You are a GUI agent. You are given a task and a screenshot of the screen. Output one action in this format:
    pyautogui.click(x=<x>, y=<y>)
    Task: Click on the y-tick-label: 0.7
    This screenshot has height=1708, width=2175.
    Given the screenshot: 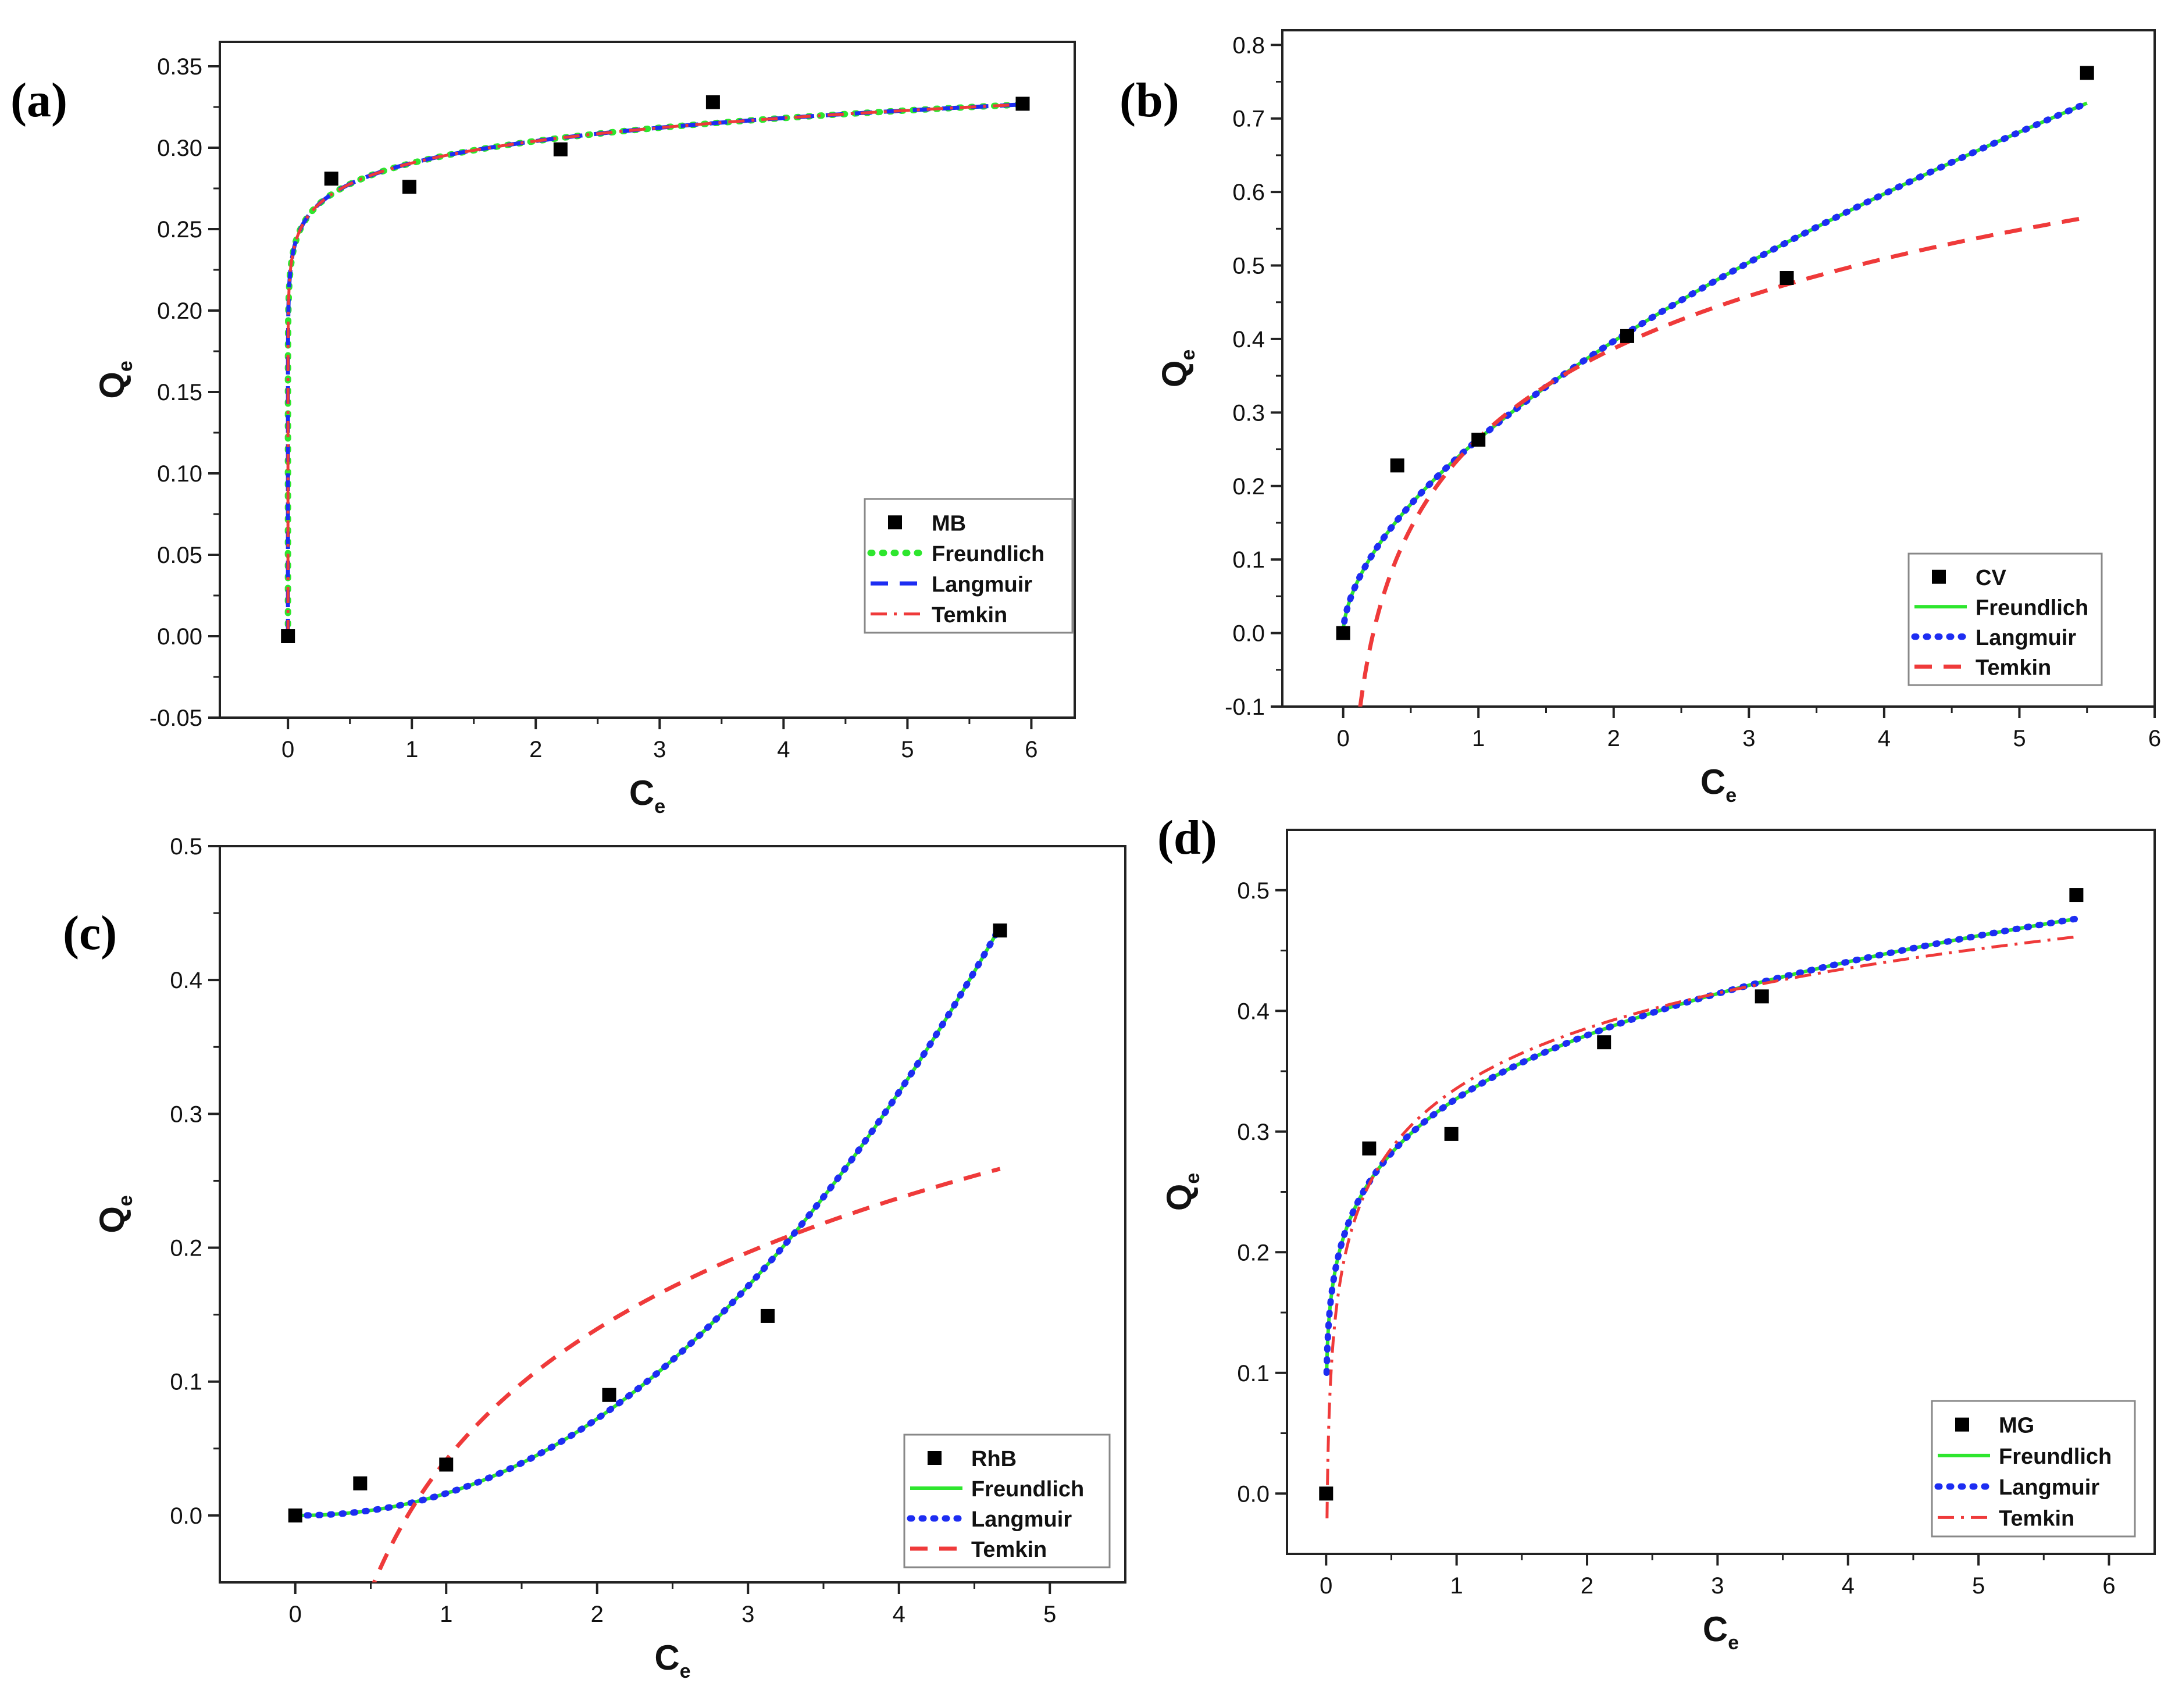 What is the action you would take?
    pyautogui.click(x=1248, y=119)
    